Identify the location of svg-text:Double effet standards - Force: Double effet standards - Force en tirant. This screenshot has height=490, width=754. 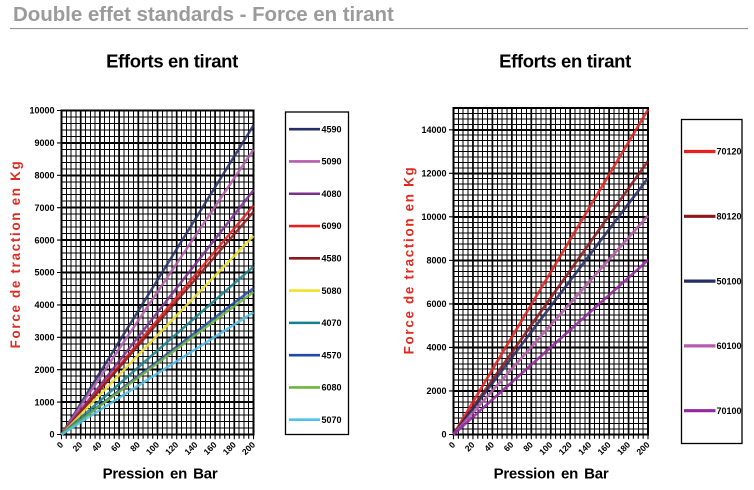
(203, 14).